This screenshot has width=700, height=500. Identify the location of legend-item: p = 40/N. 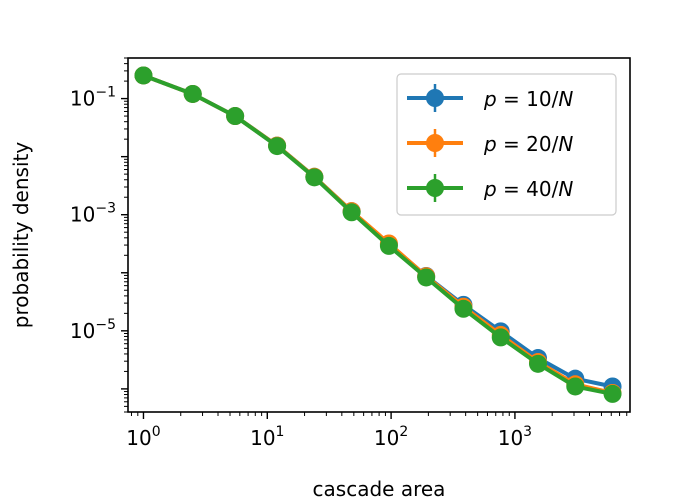
(490, 188).